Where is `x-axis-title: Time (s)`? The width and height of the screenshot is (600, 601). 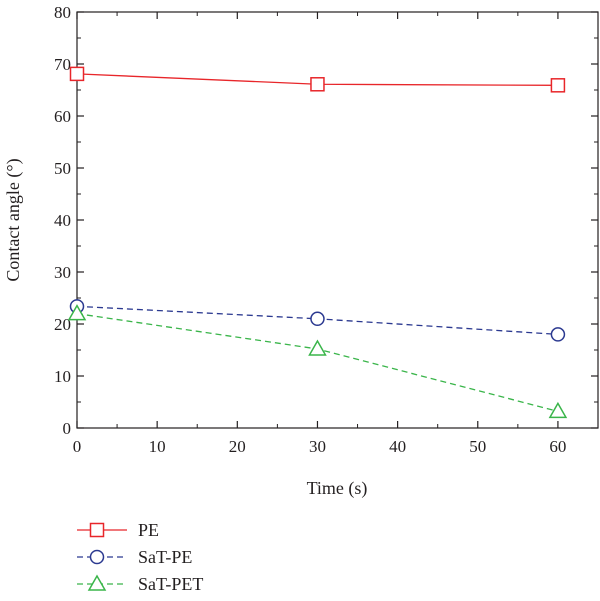
x-axis-title: Time (s) is located at coordinates (337, 488).